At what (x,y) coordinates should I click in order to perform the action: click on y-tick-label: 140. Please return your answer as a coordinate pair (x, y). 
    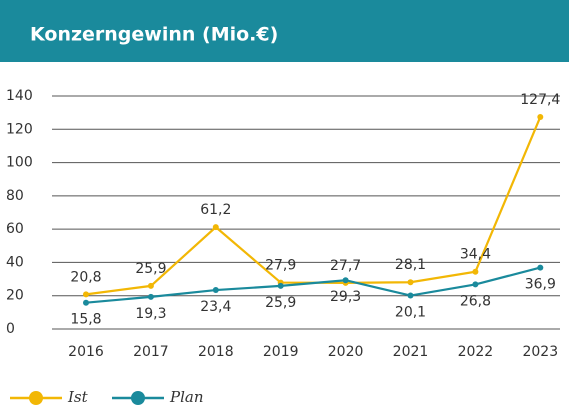
    Looking at the image, I should click on (19, 96).